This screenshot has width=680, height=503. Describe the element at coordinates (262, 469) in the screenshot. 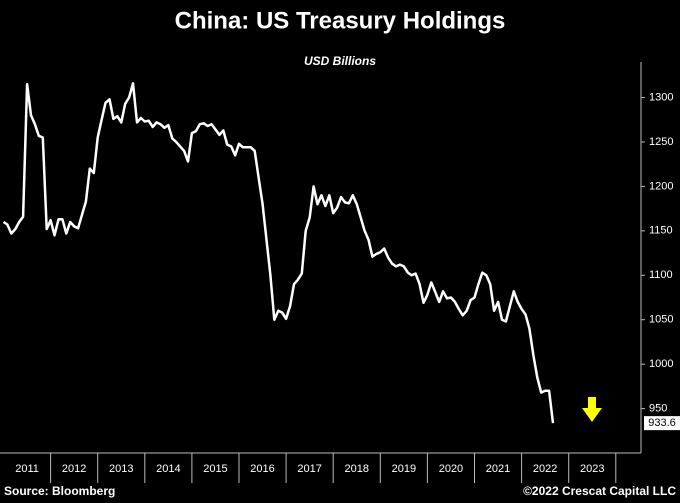

I see `x-tick-label: 2016` at that location.